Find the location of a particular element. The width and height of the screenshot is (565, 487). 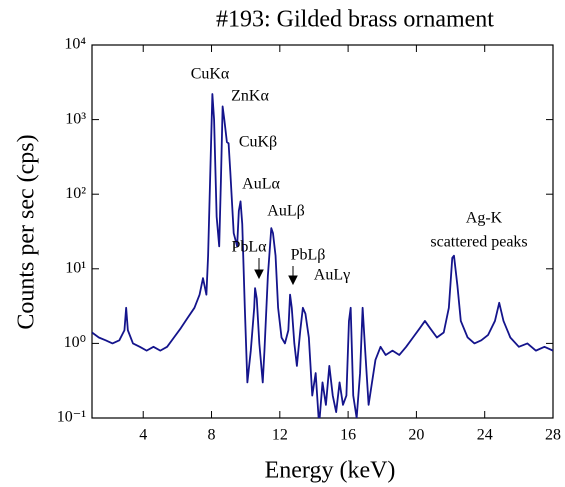

y-axis-label: Counts per sec (cps) is located at coordinates (27, 231).